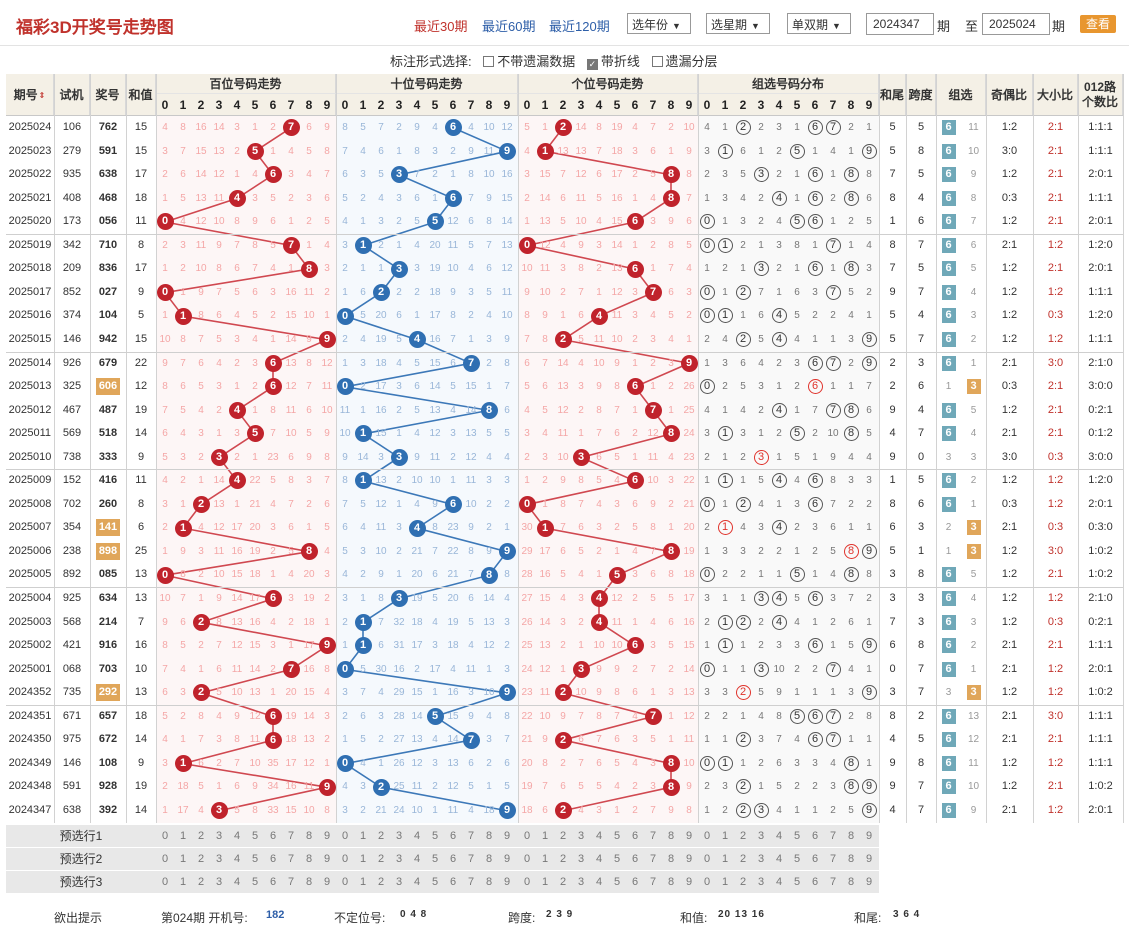 This screenshot has width=1129, height=927. Describe the element at coordinates (819, 23) in the screenshot. I see `odd-even-issue-select: 单双期 ▼` at that location.